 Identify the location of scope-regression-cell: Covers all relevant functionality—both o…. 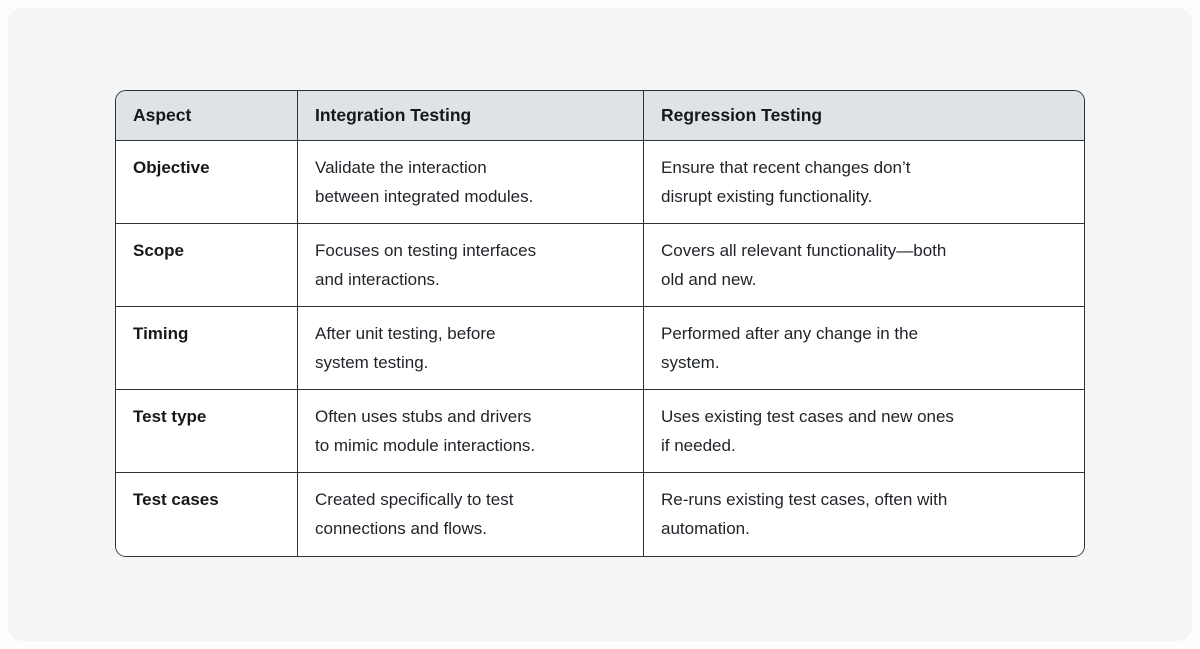
(864, 265).